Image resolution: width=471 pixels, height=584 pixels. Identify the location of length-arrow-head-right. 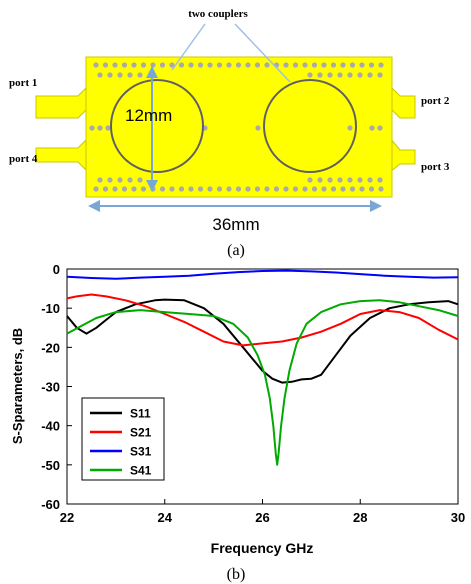
(376, 206).